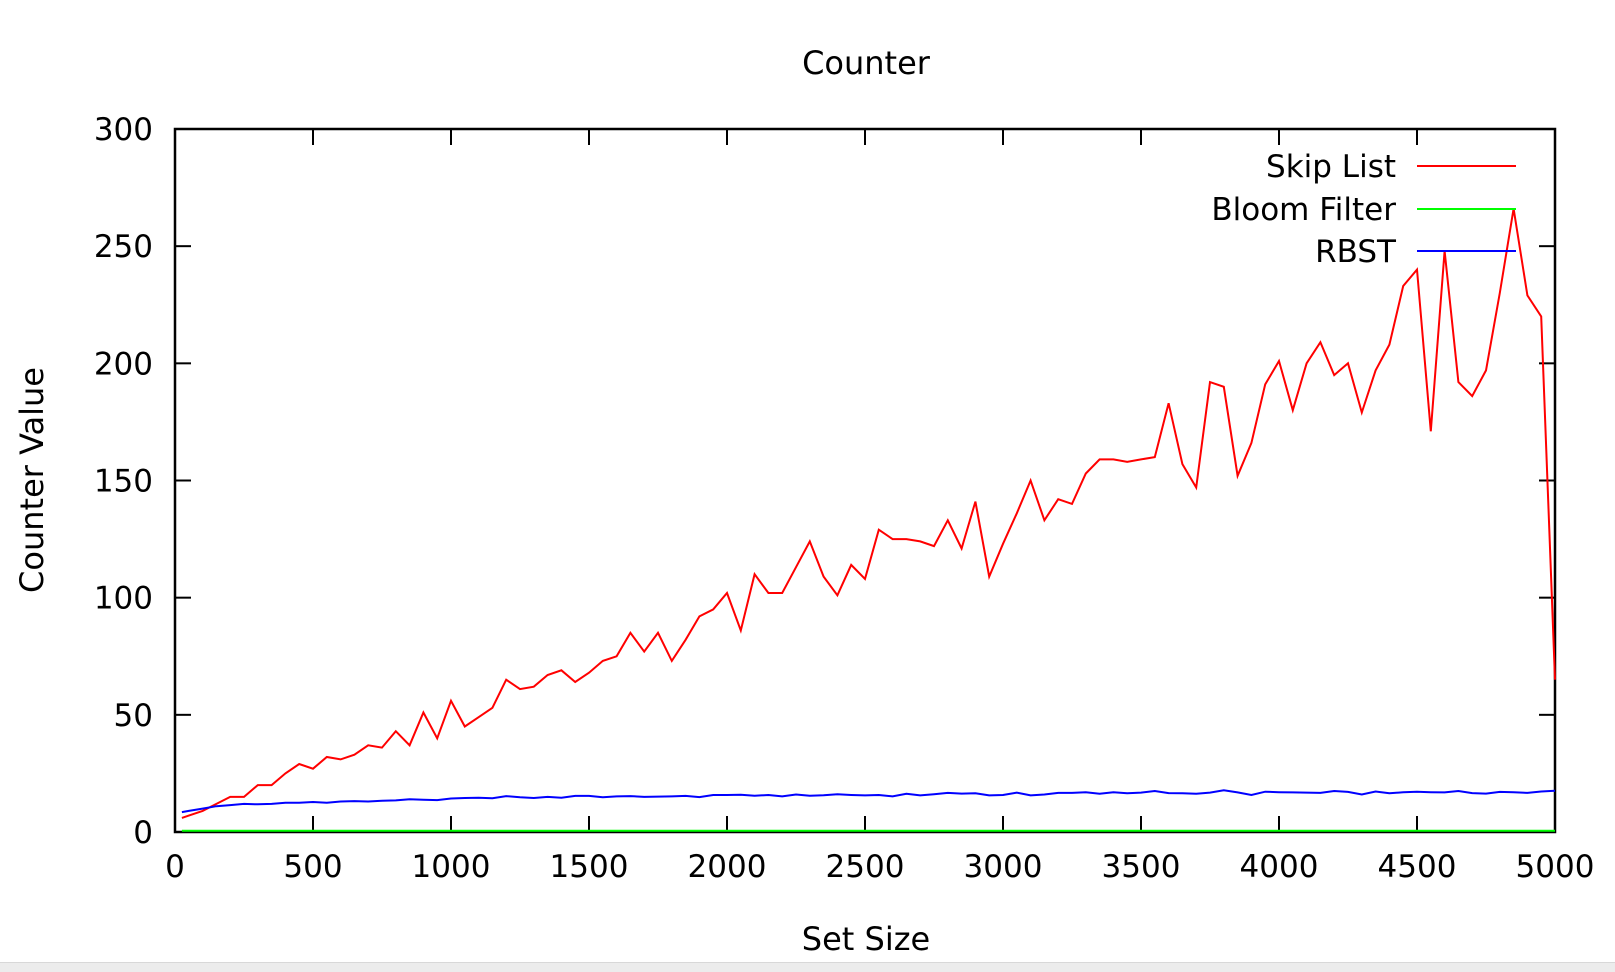  I want to click on y-tick-label: 200, so click(123, 364).